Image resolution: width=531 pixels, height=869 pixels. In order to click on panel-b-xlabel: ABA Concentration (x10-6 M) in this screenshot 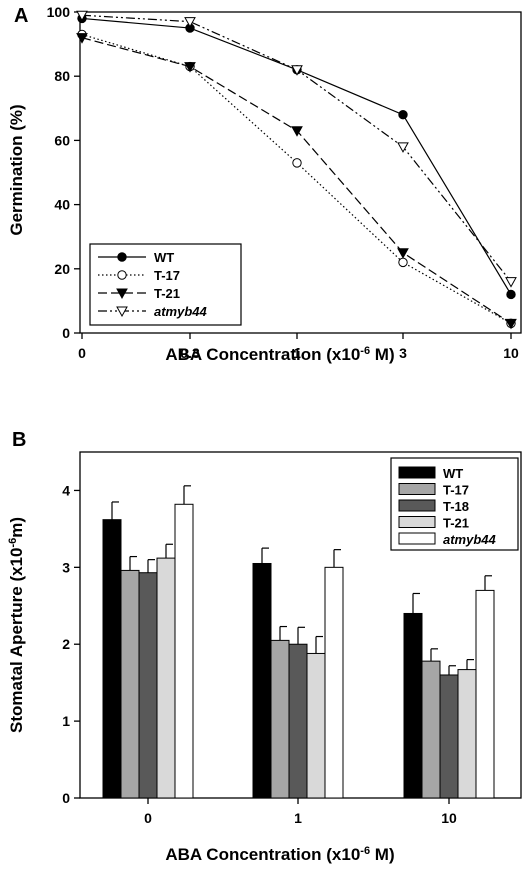, I will do `click(279, 854)`.